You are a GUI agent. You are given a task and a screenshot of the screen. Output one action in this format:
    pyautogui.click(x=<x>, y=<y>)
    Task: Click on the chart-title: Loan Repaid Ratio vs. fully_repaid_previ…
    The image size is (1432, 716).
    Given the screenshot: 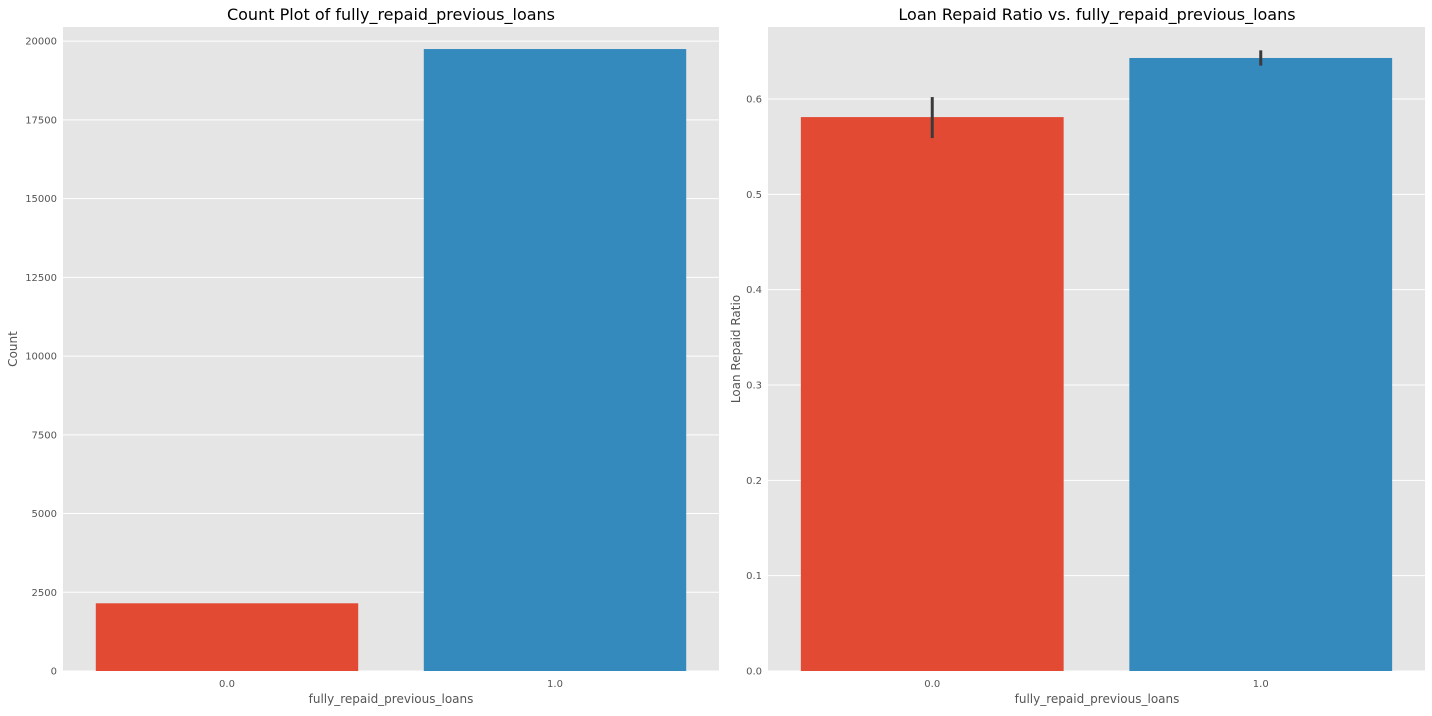 What is the action you would take?
    pyautogui.click(x=1096, y=15)
    